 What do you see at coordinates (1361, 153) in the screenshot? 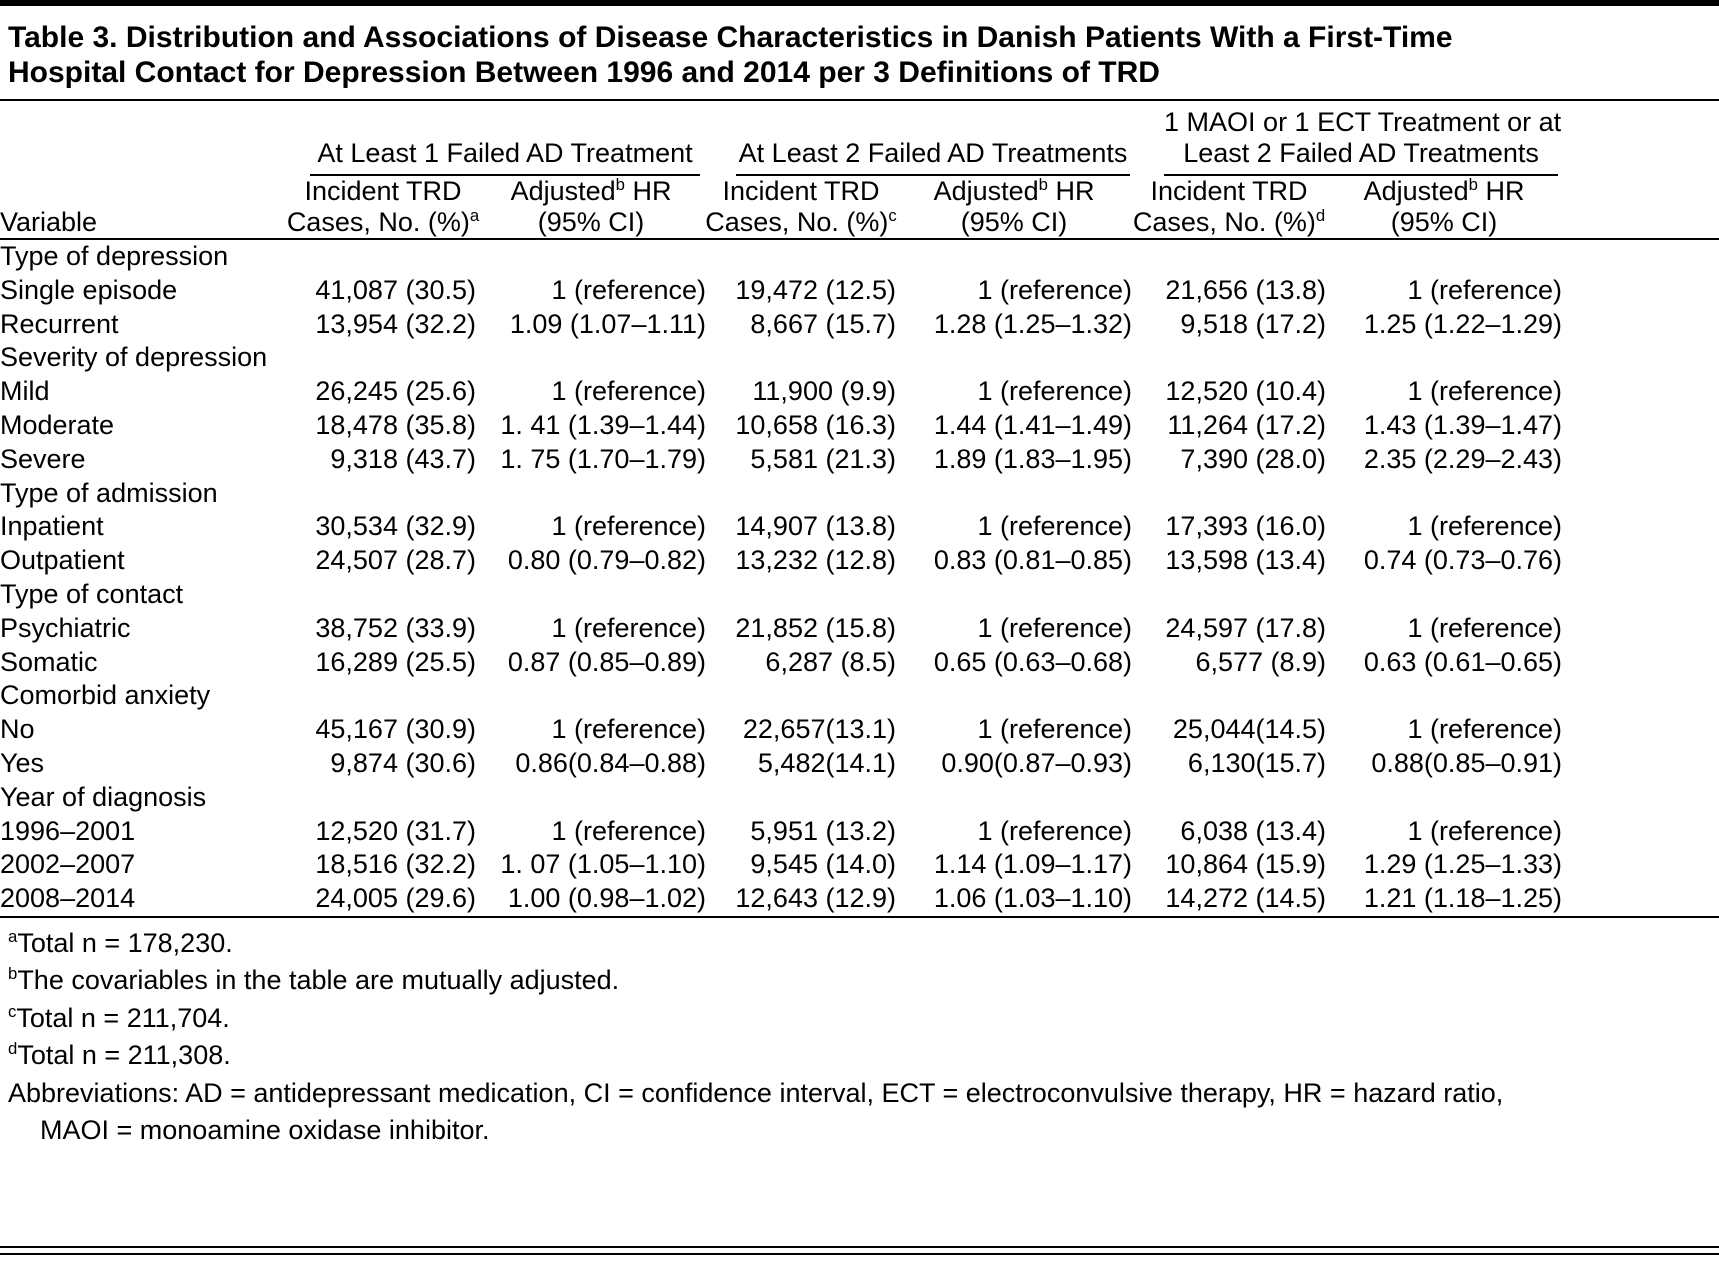
I see `group-3-label-line-2: Least 2 Failed AD Treatments` at bounding box center [1361, 153].